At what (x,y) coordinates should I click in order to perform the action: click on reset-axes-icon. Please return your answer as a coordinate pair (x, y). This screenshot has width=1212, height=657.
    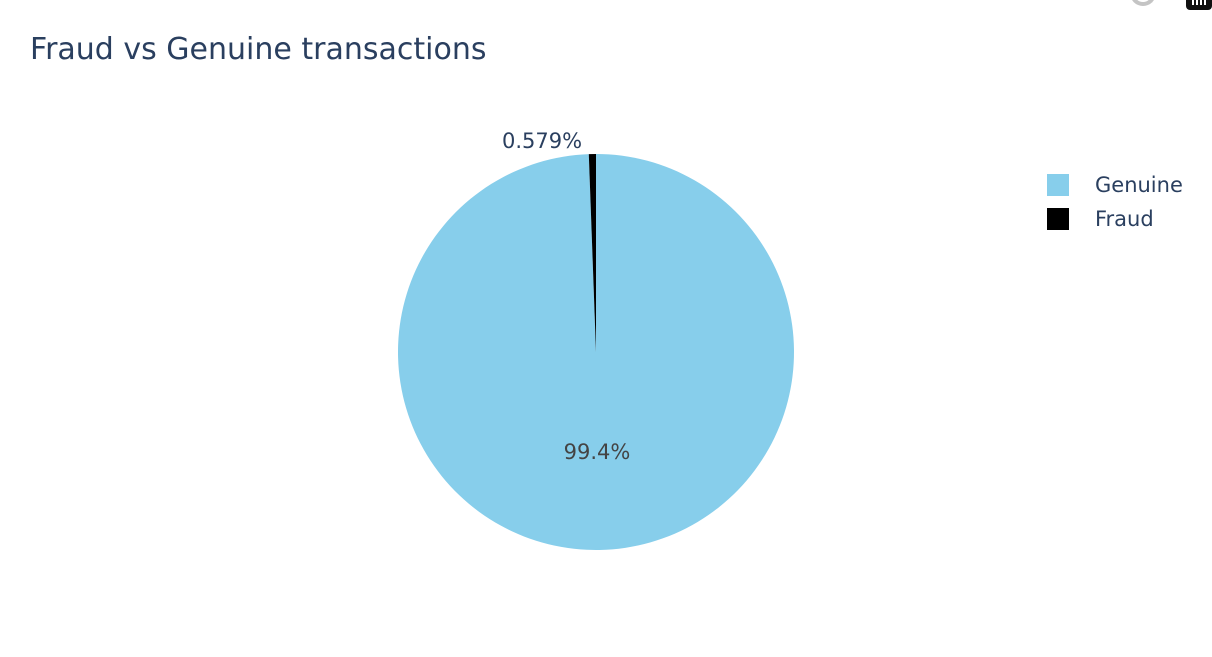
    Looking at the image, I should click on (1143, 3).